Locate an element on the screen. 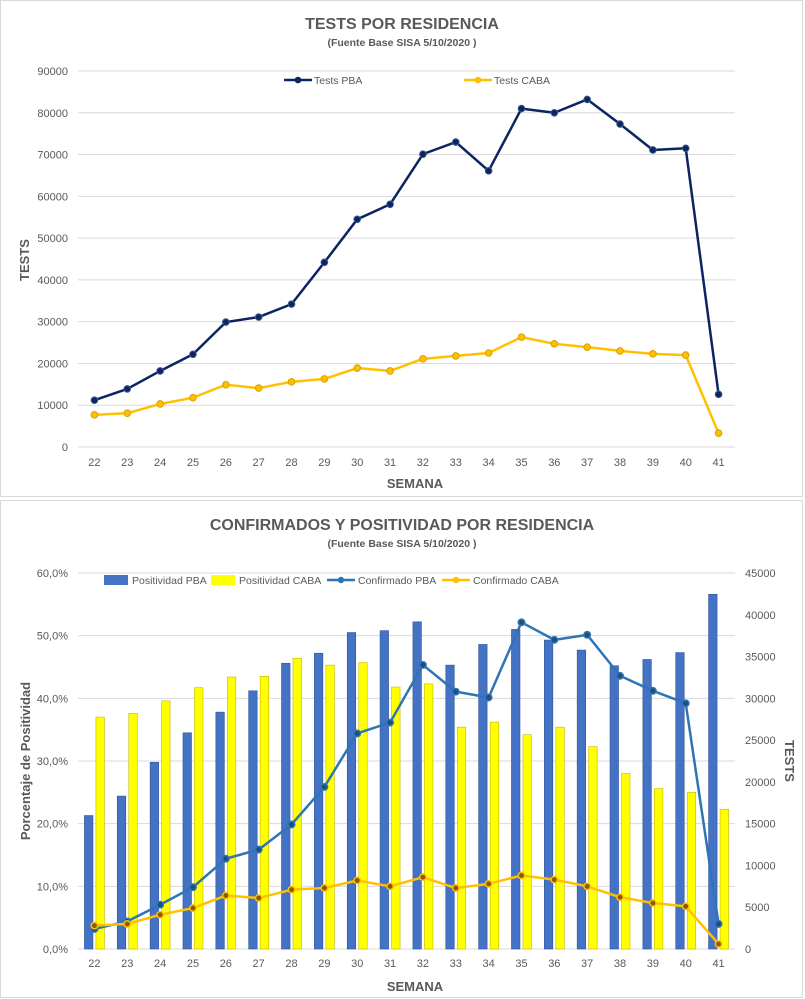 The width and height of the screenshot is (805, 999). y-tick-label: 40,0% is located at coordinates (52, 699).